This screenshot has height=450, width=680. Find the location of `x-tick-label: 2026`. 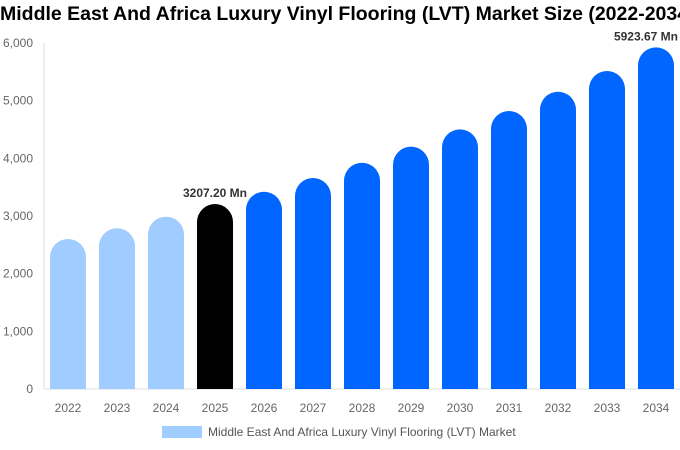

x-tick-label: 2026 is located at coordinates (264, 408).